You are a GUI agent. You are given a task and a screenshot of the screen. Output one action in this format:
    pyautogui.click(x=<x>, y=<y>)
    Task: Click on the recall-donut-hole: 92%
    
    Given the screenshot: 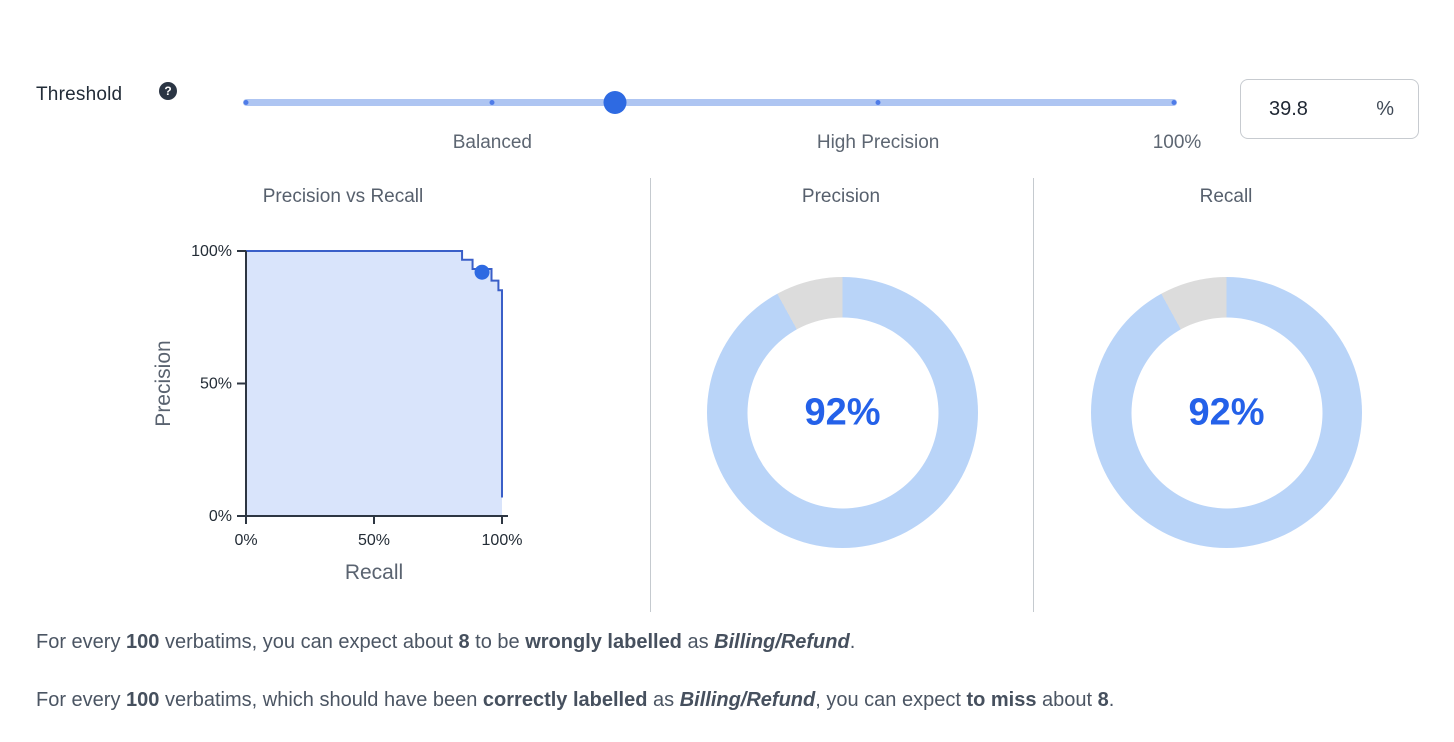 What is the action you would take?
    pyautogui.click(x=1226, y=412)
    